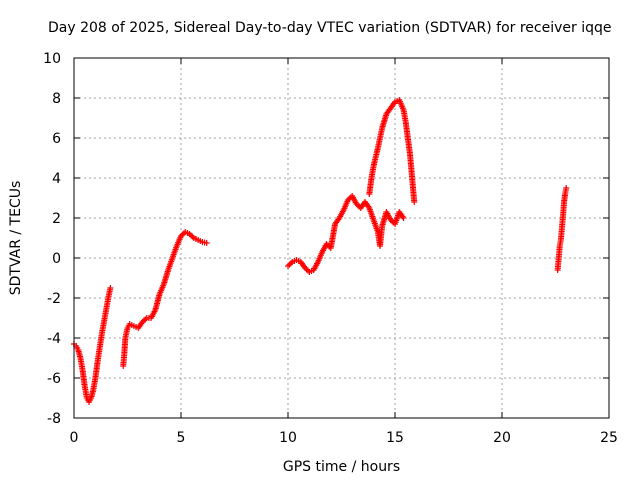 The width and height of the screenshot is (640, 480). What do you see at coordinates (74, 438) in the screenshot?
I see `x-tick-label: 0` at bounding box center [74, 438].